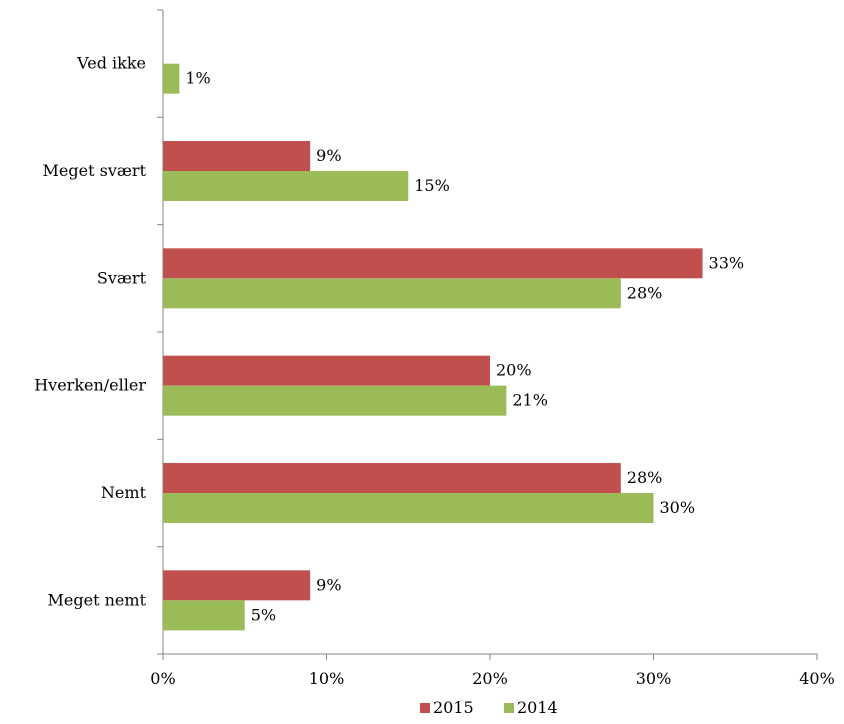  I want to click on data-label-2014-meget-nemt: 5%, so click(263, 614).